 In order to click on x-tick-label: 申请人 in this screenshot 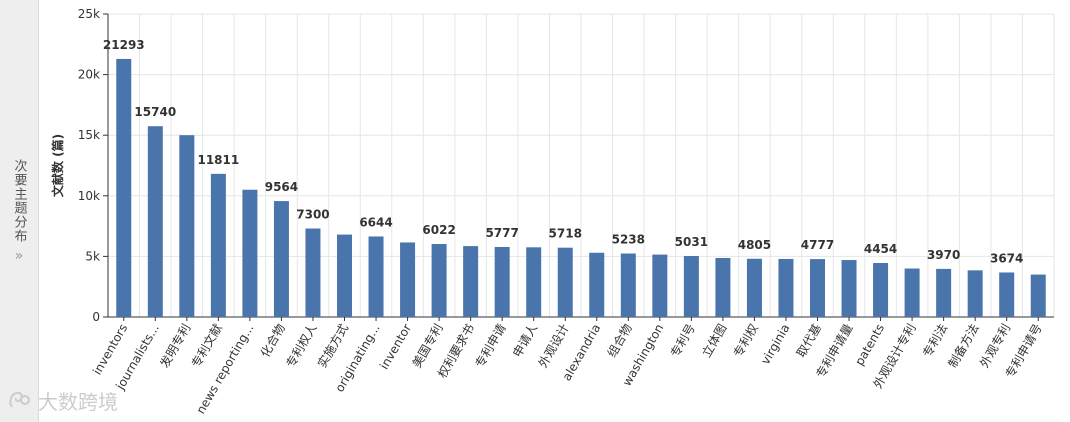, I will do `click(525, 341)`.